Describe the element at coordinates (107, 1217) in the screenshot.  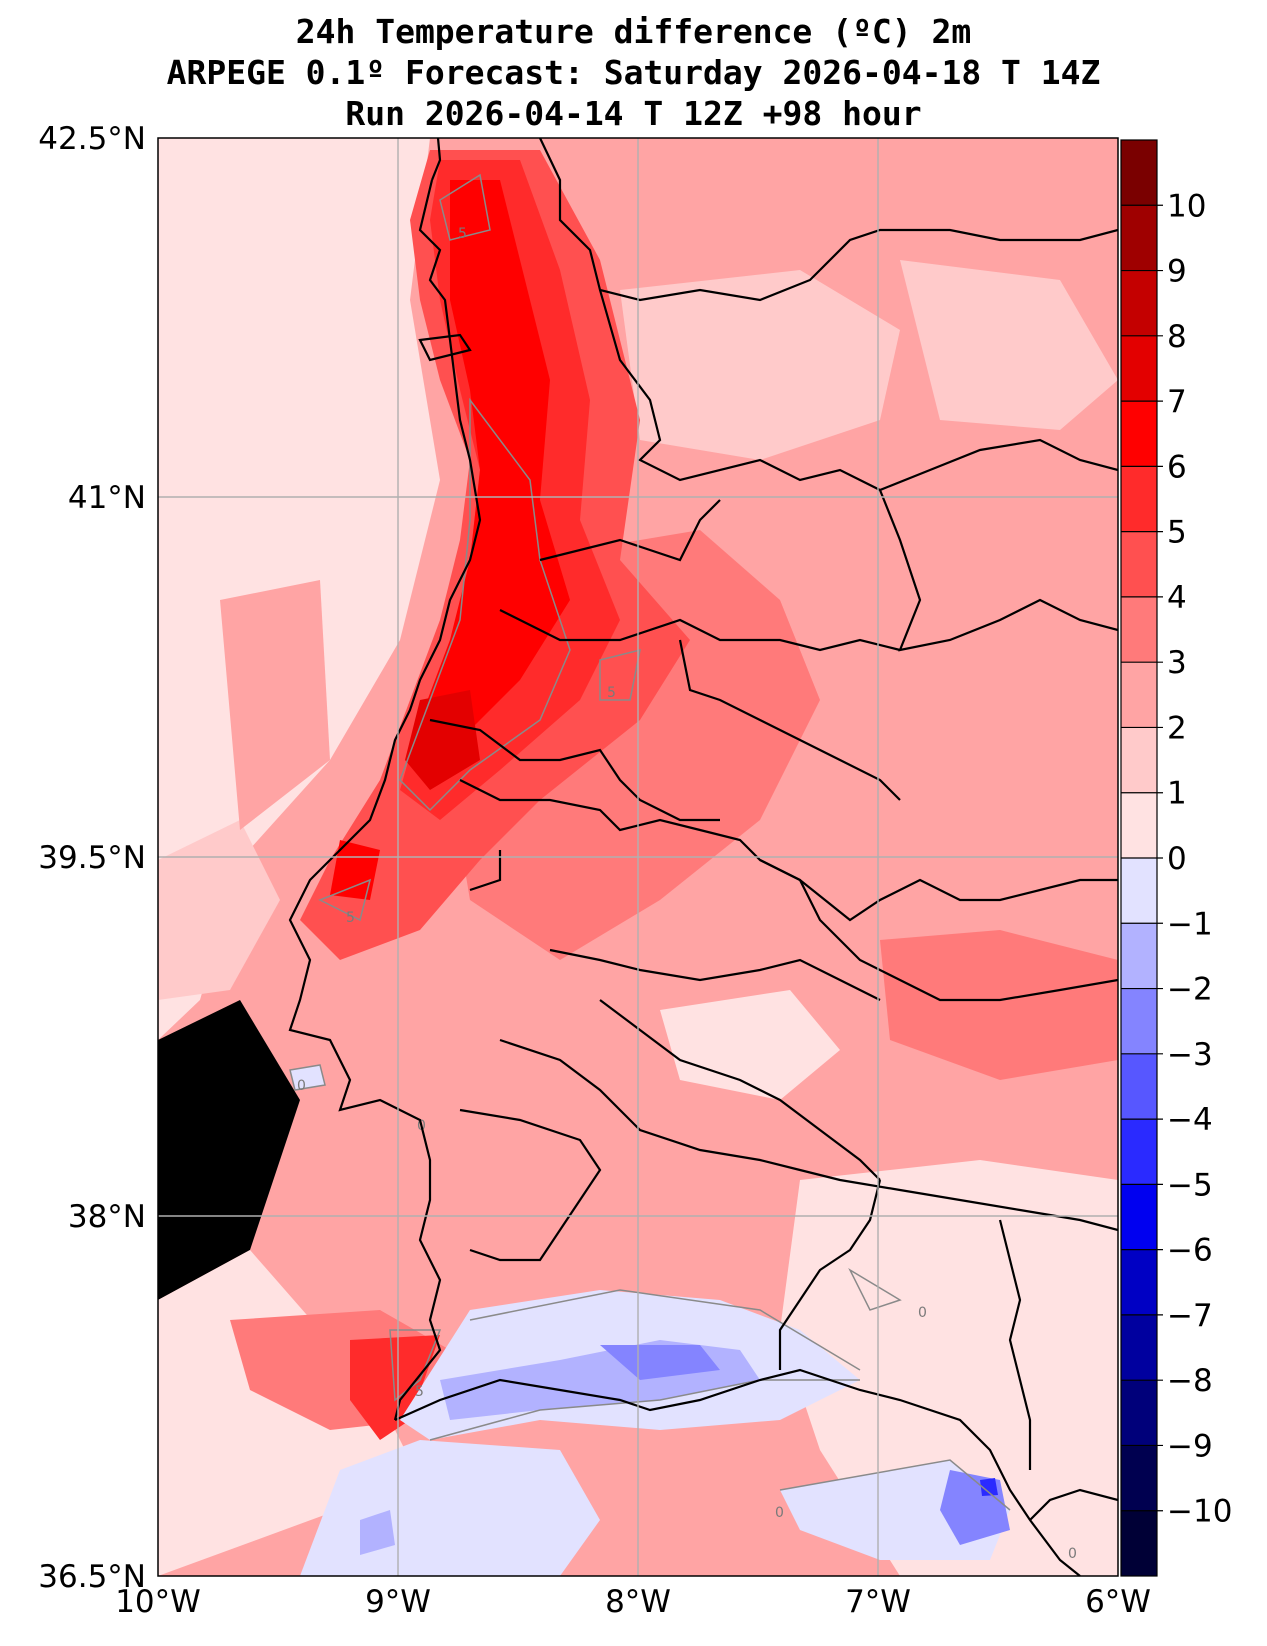
I see `lat-label: 38°N` at that location.